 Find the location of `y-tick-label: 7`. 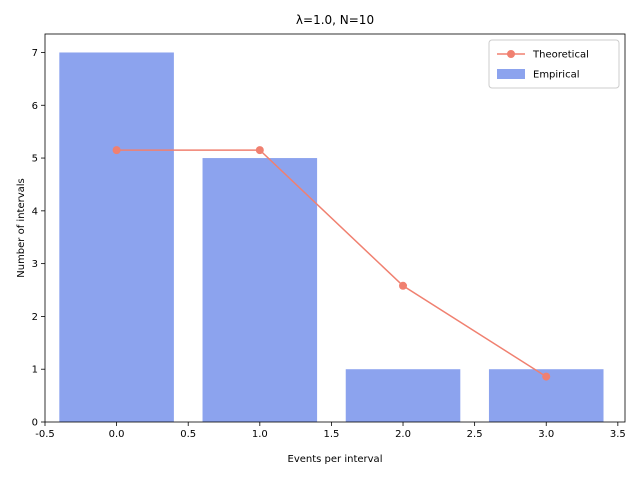

y-tick-label: 7 is located at coordinates (35, 53).